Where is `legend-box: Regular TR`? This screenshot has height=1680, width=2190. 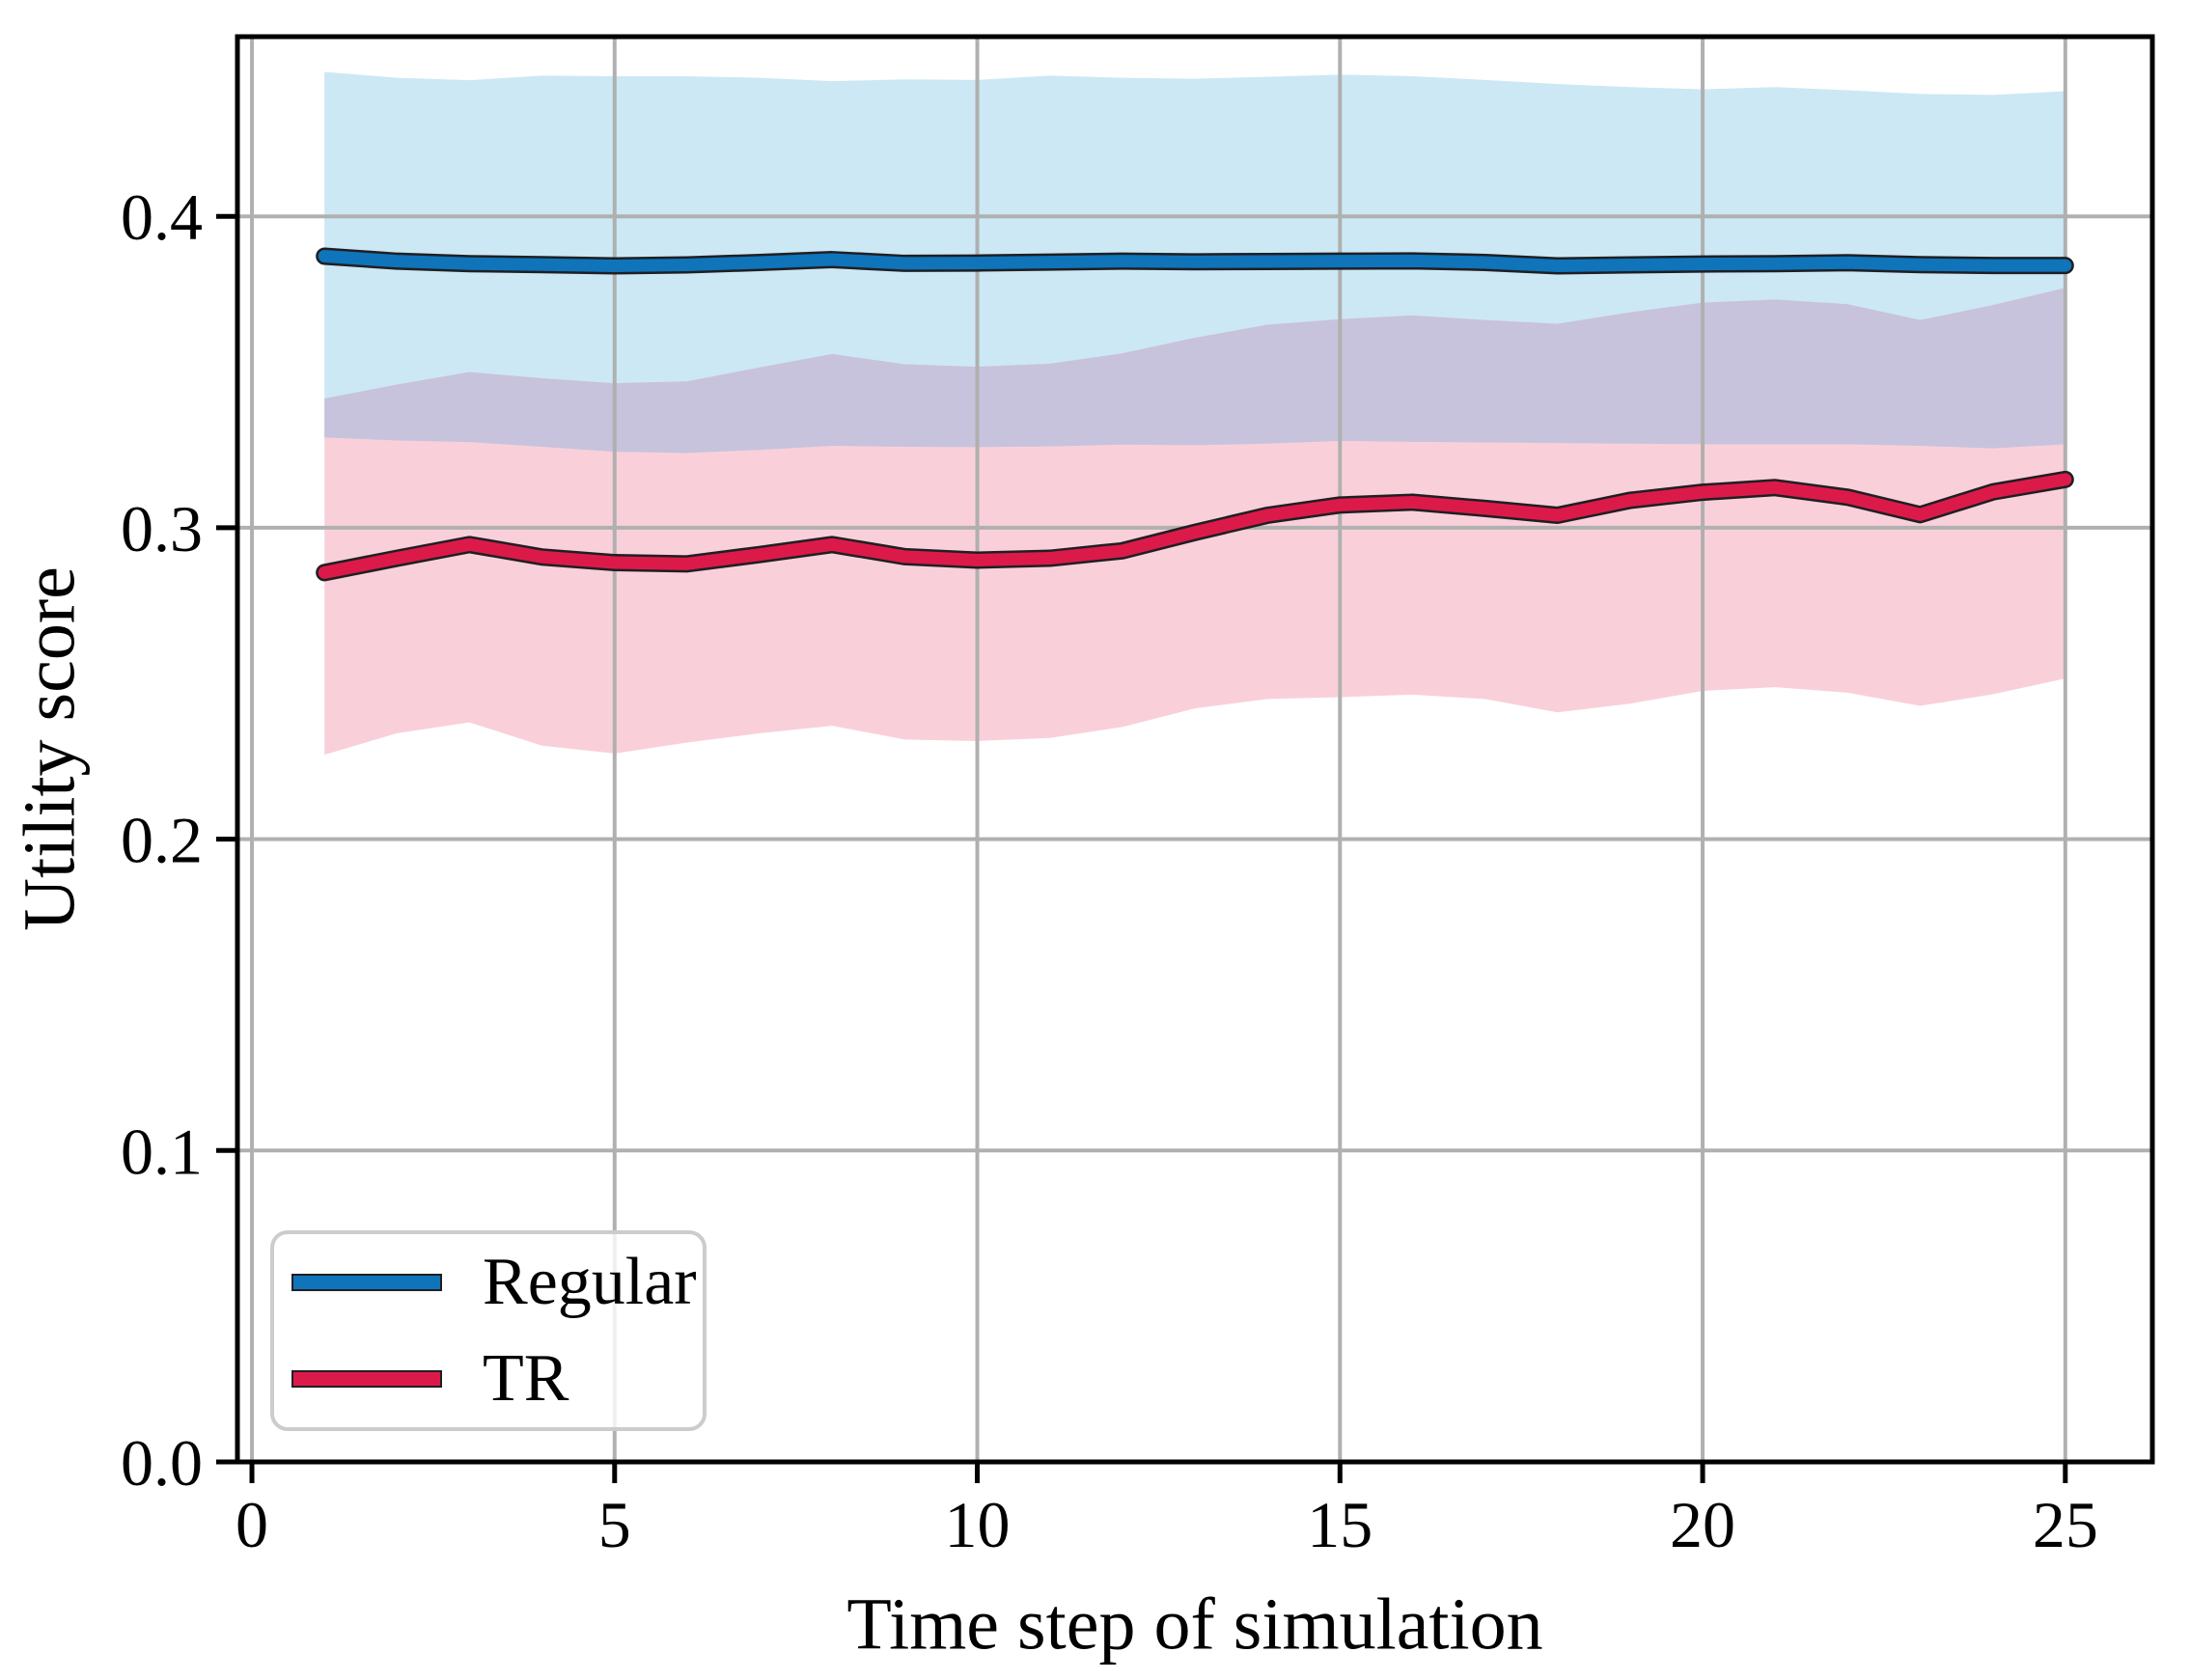 legend-box: Regular TR is located at coordinates (488, 1330).